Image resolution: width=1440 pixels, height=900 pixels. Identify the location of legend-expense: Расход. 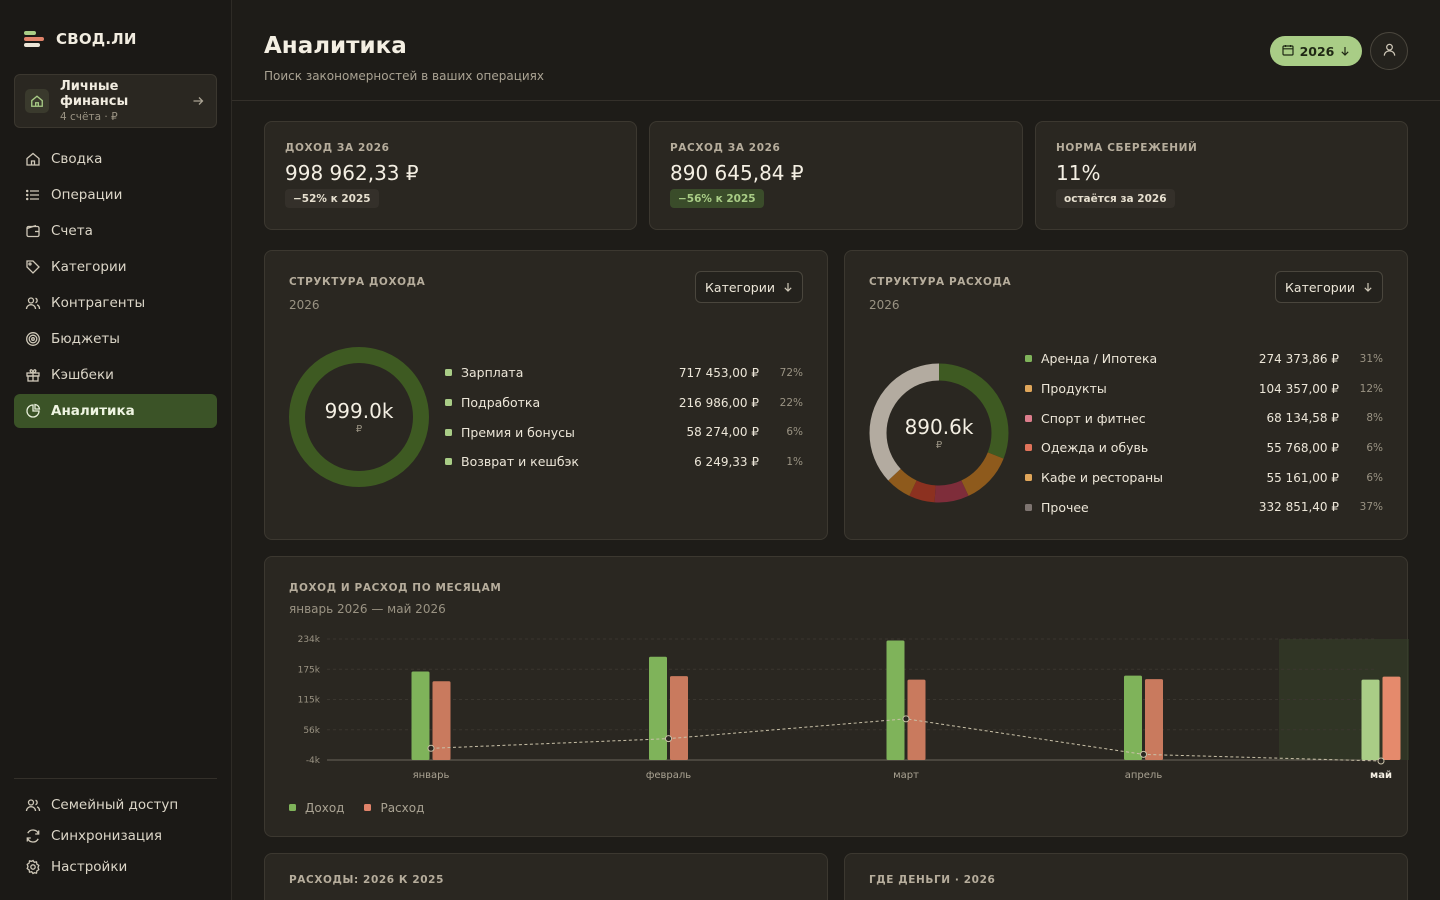
(394, 808).